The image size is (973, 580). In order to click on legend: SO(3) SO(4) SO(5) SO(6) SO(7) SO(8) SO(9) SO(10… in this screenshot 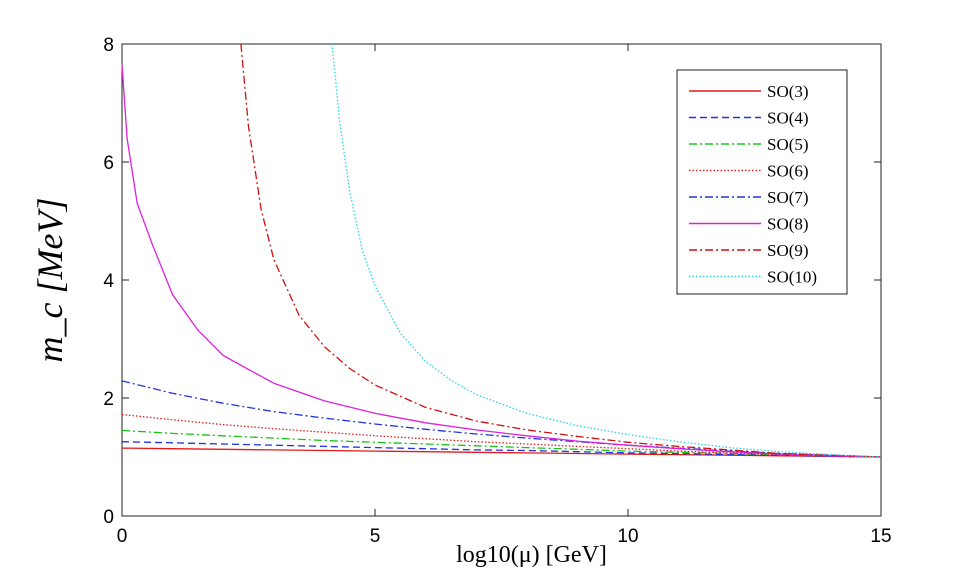, I will do `click(762, 182)`.